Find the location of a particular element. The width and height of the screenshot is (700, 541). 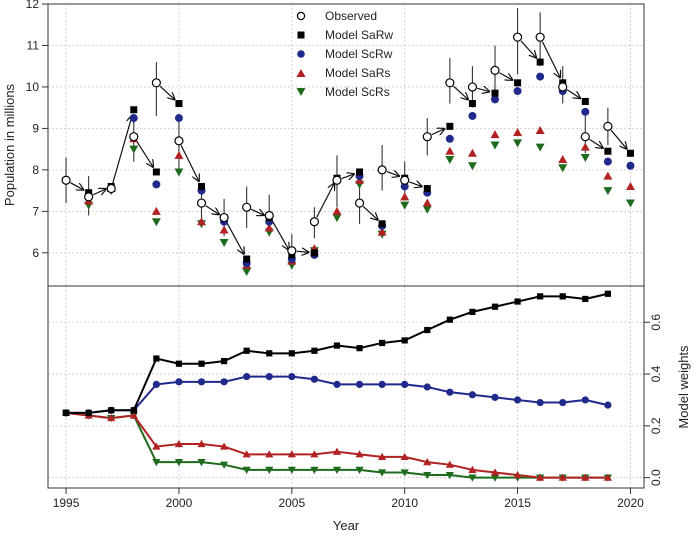

weight-point-model-scrs-2005 is located at coordinates (291, 470).